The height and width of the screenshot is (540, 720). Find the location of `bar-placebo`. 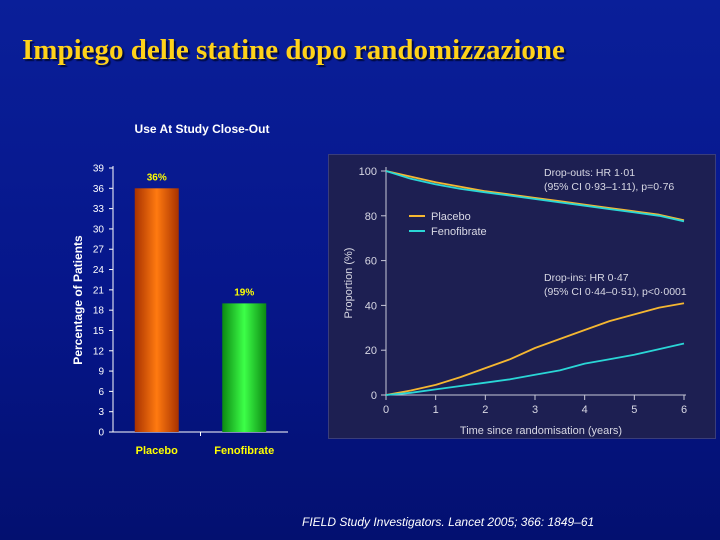

bar-placebo is located at coordinates (156, 310).